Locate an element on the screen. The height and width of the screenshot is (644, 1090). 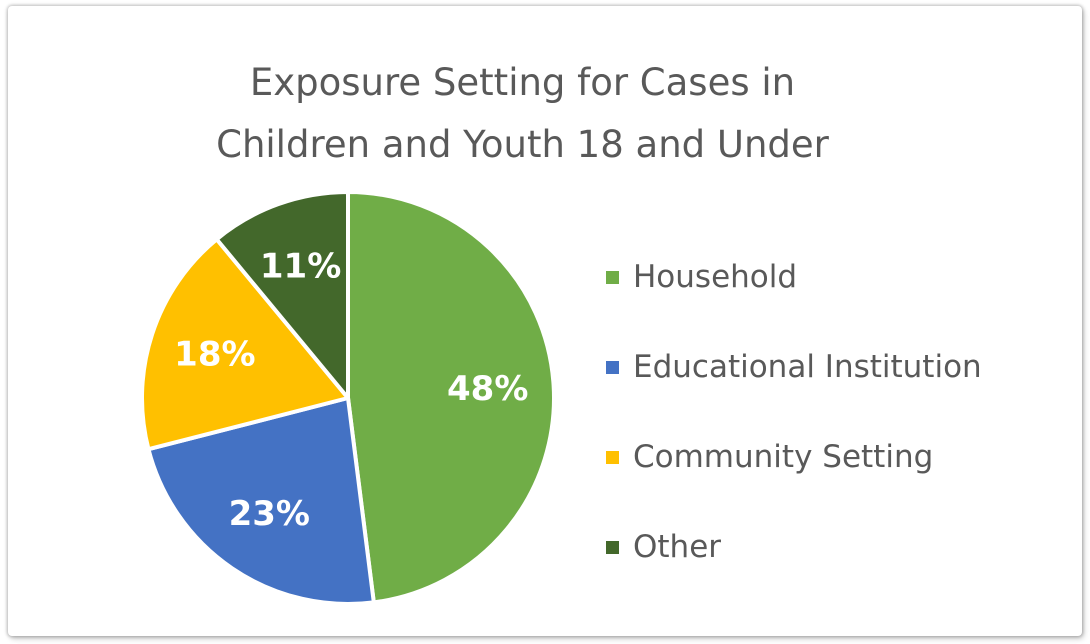
pie-label-other: 11% is located at coordinates (300, 266).